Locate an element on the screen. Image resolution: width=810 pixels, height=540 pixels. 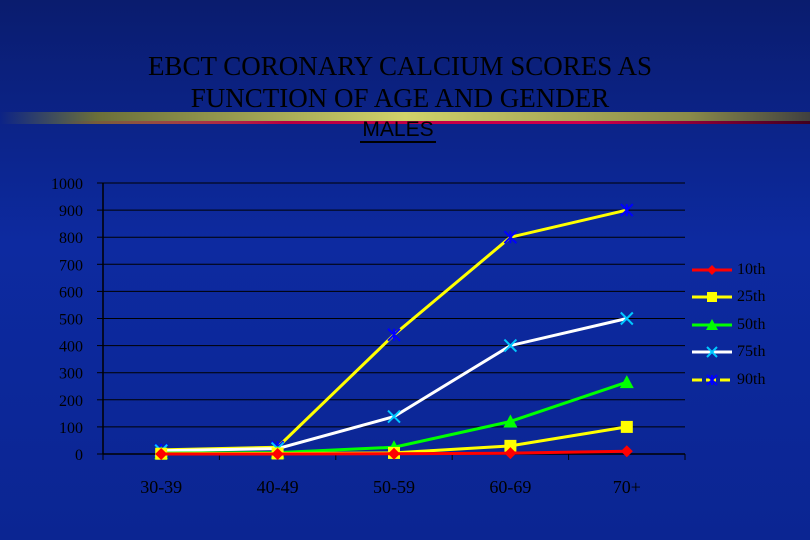
x-tick-label: 40-49 is located at coordinates (278, 487).